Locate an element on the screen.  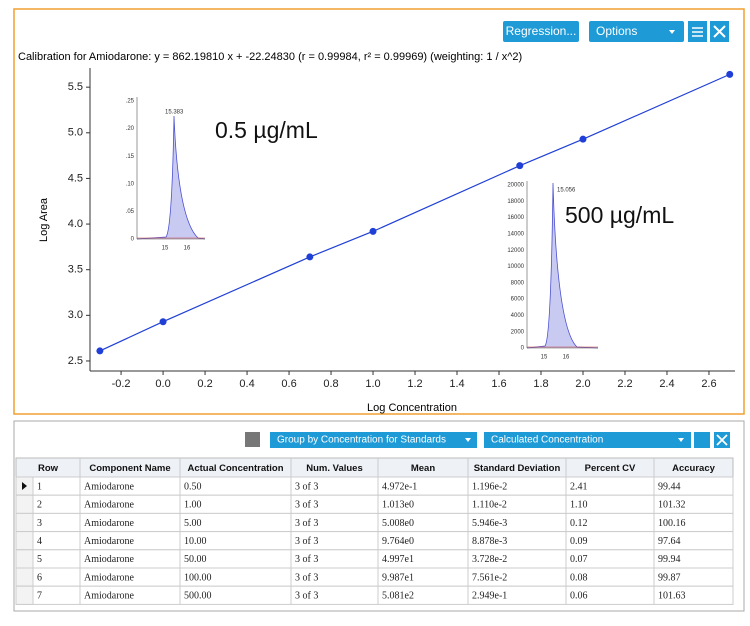
x-tick-label: -0.2 is located at coordinates (121, 384).